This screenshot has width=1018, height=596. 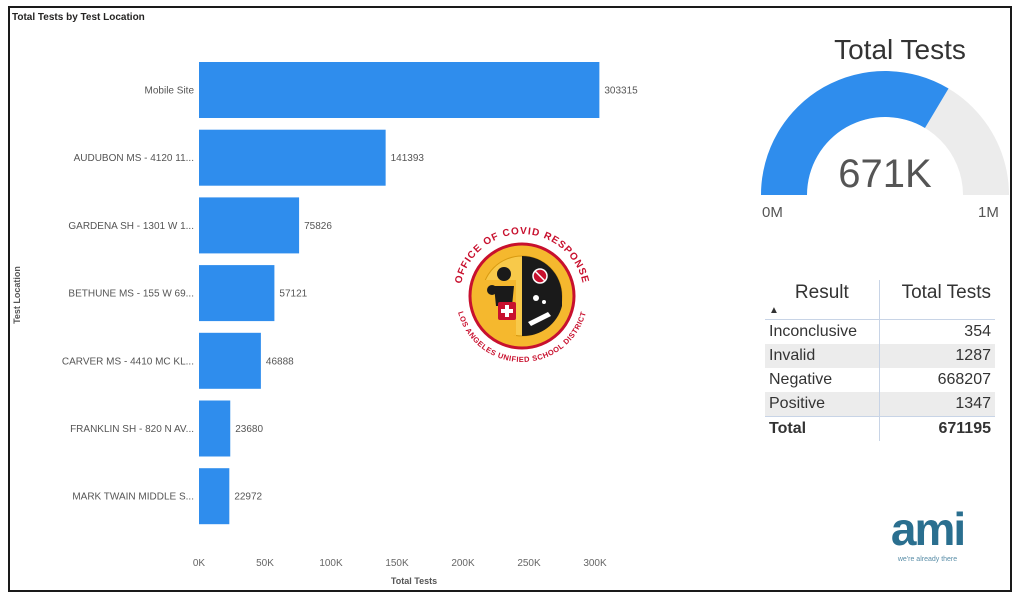 What do you see at coordinates (927, 559) in the screenshot?
I see `ami-logo-tagline: we're already there` at bounding box center [927, 559].